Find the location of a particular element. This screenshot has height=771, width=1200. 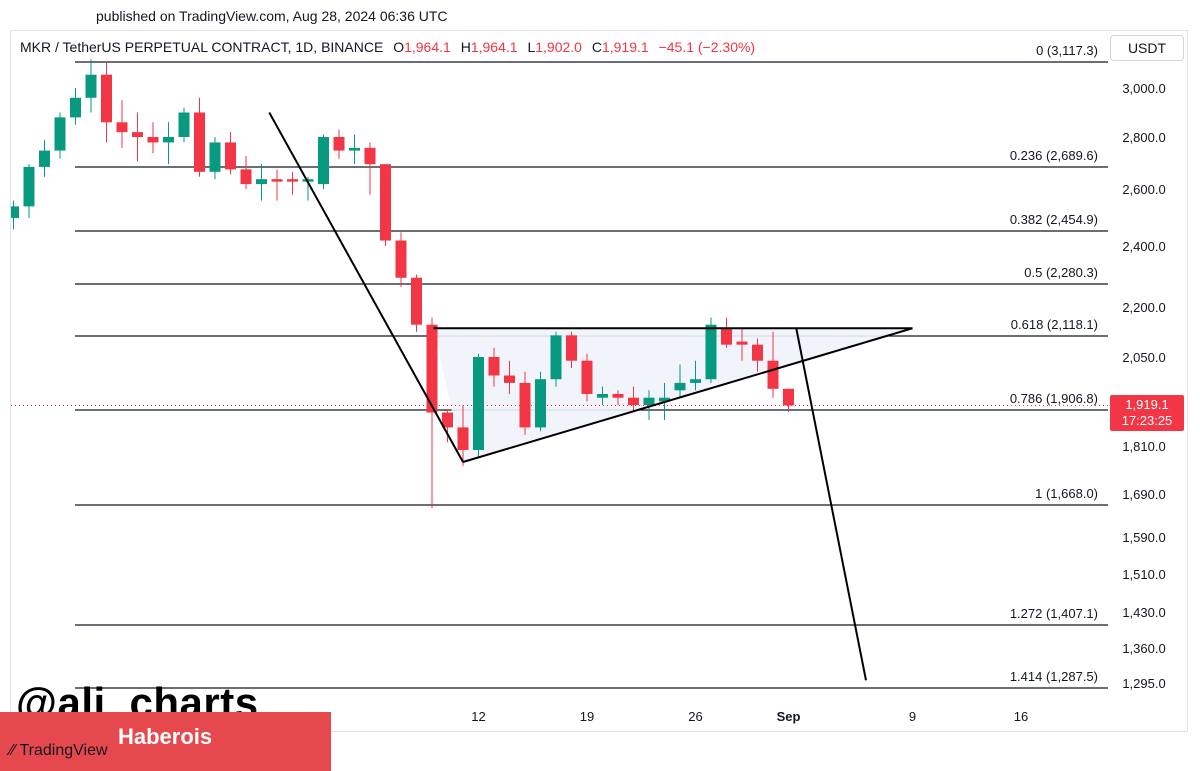

fib-label-0: 0 (3,117.3) is located at coordinates (1067, 50).